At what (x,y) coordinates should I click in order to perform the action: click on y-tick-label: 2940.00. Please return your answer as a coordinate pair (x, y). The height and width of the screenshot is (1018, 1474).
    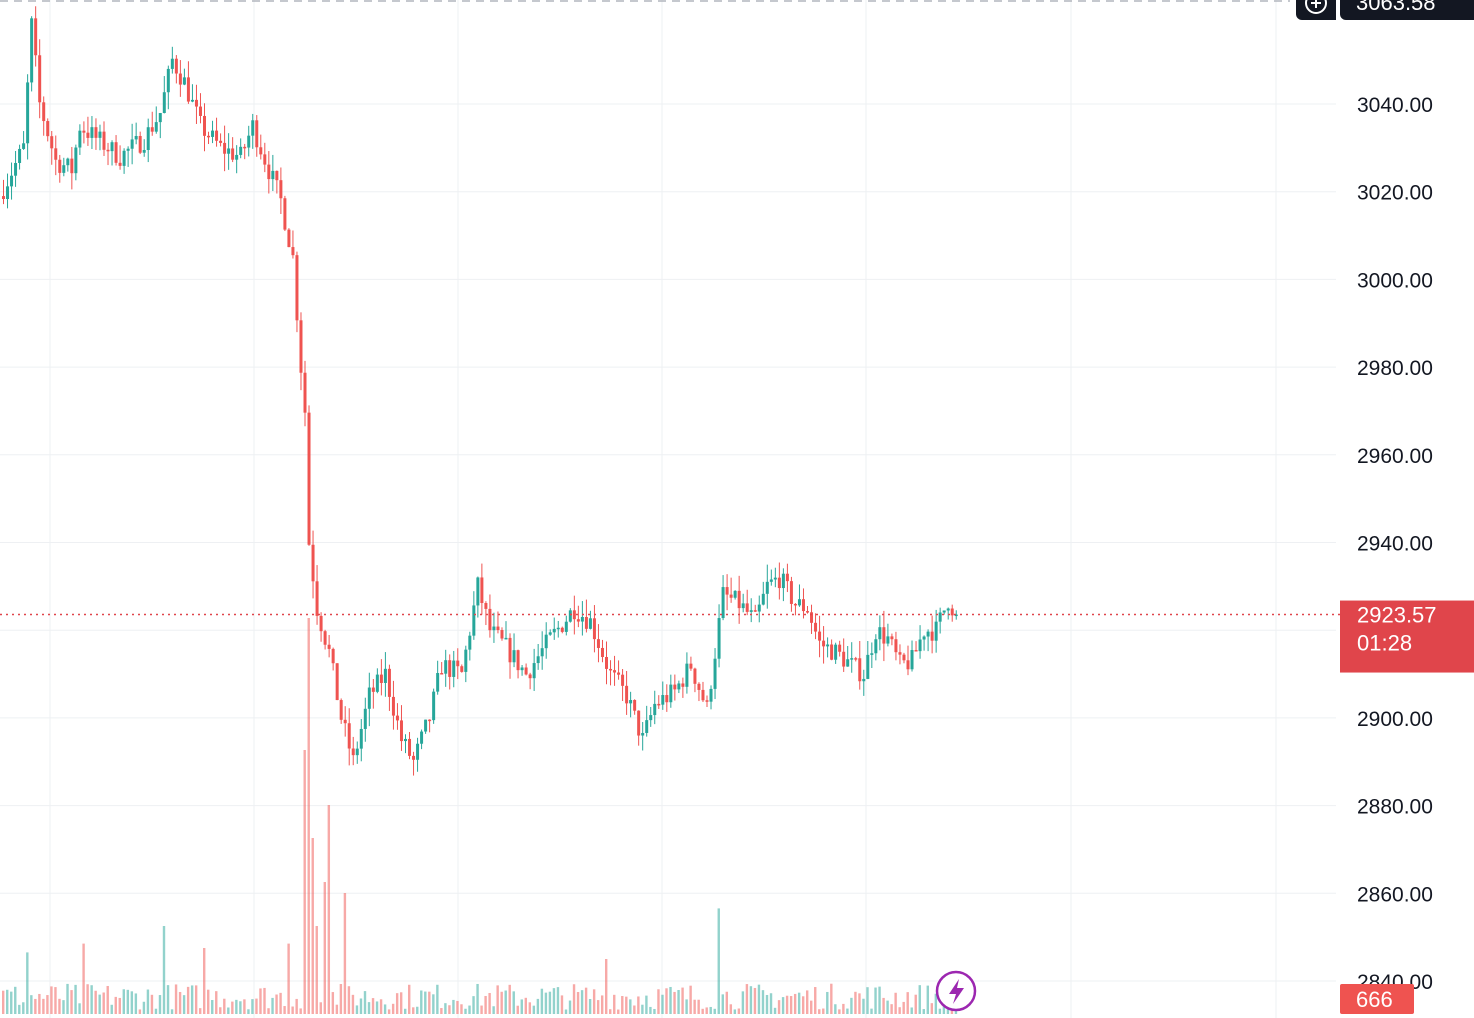
    Looking at the image, I should click on (1395, 544).